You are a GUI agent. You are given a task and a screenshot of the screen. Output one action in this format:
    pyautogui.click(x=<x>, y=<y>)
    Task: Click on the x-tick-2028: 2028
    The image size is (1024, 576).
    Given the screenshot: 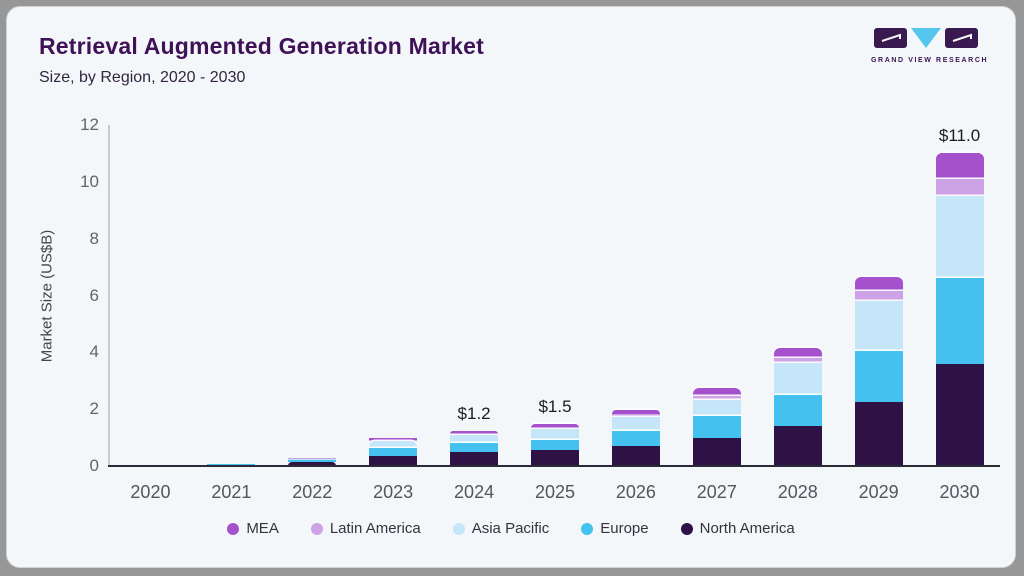 What is the action you would take?
    pyautogui.click(x=797, y=492)
    